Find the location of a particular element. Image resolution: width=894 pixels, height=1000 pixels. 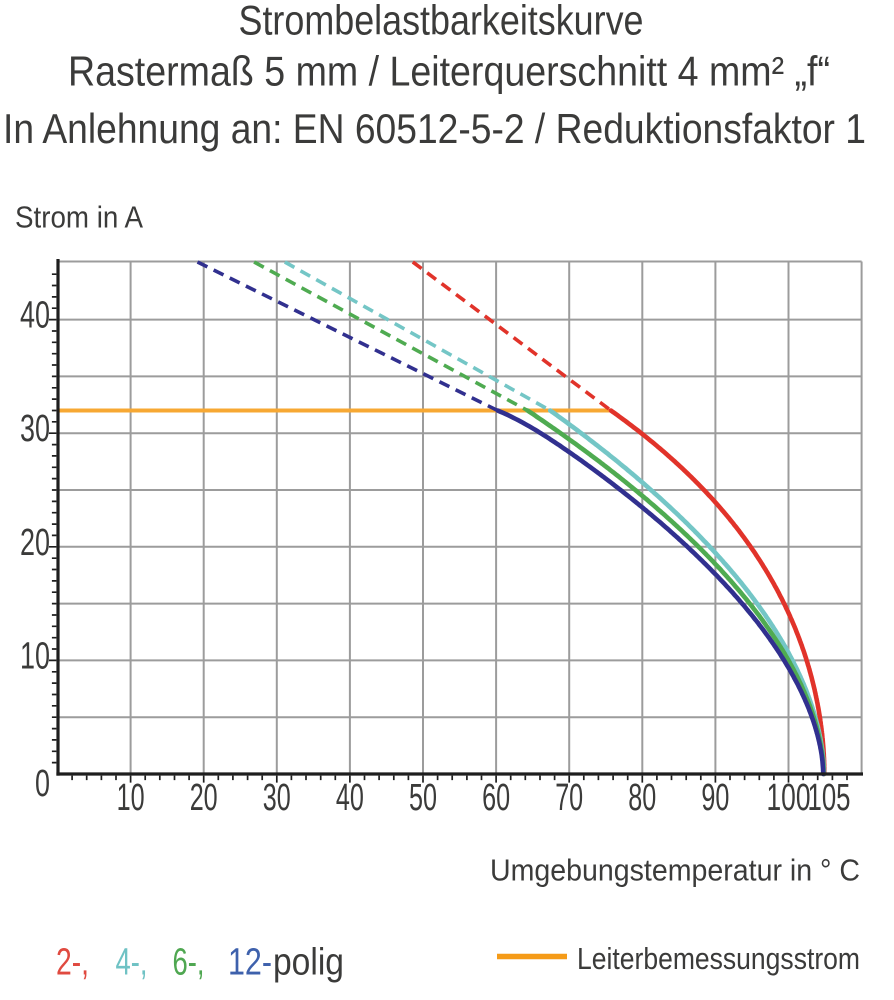

svg-text: 70 is located at coordinates (569, 798).